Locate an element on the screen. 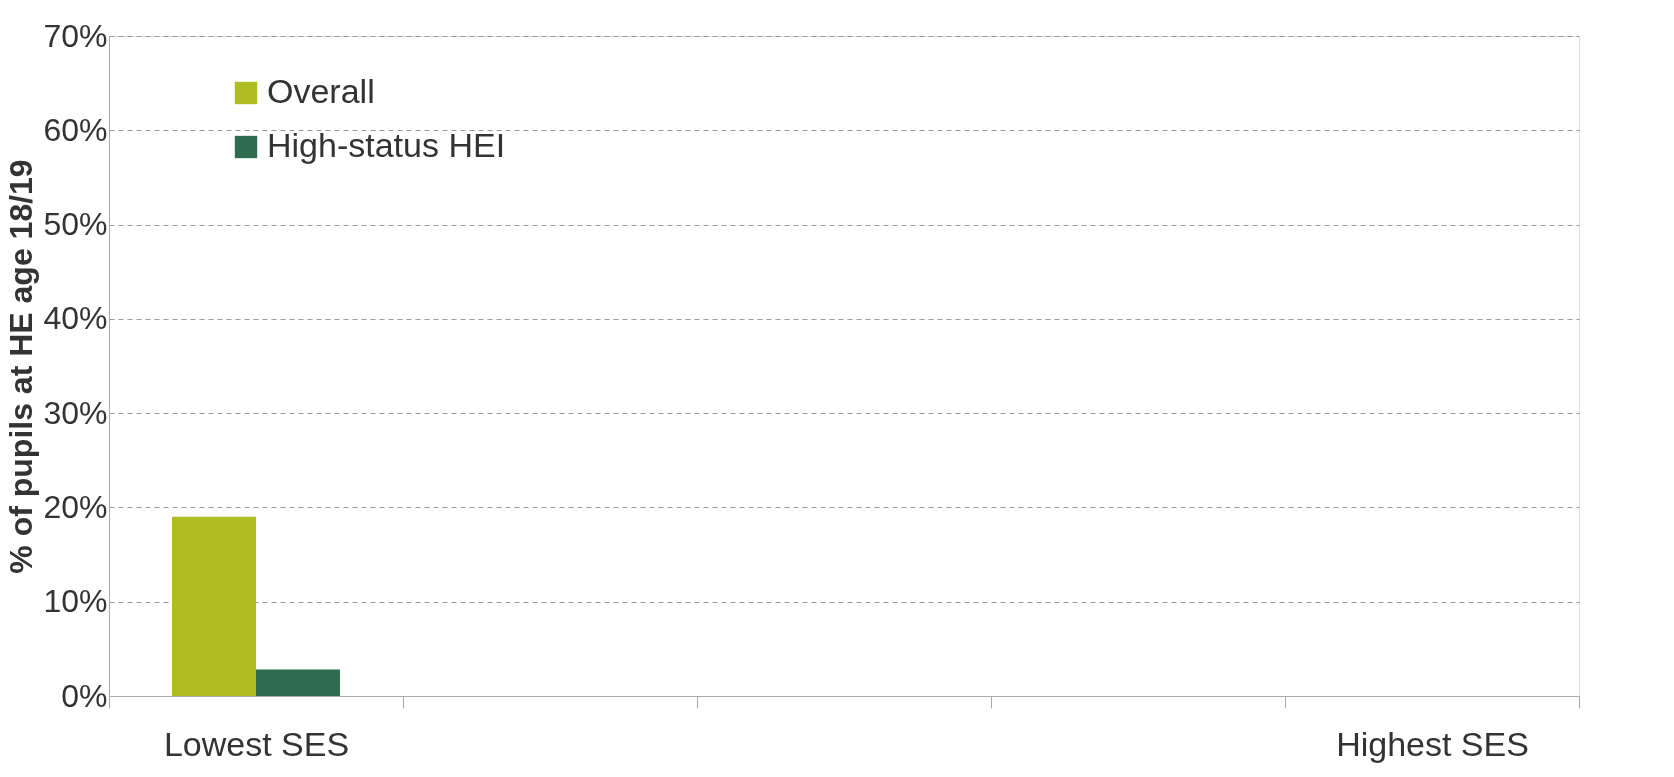 The width and height of the screenshot is (1674, 777). y-tick-label: 50% is located at coordinates (75, 224).